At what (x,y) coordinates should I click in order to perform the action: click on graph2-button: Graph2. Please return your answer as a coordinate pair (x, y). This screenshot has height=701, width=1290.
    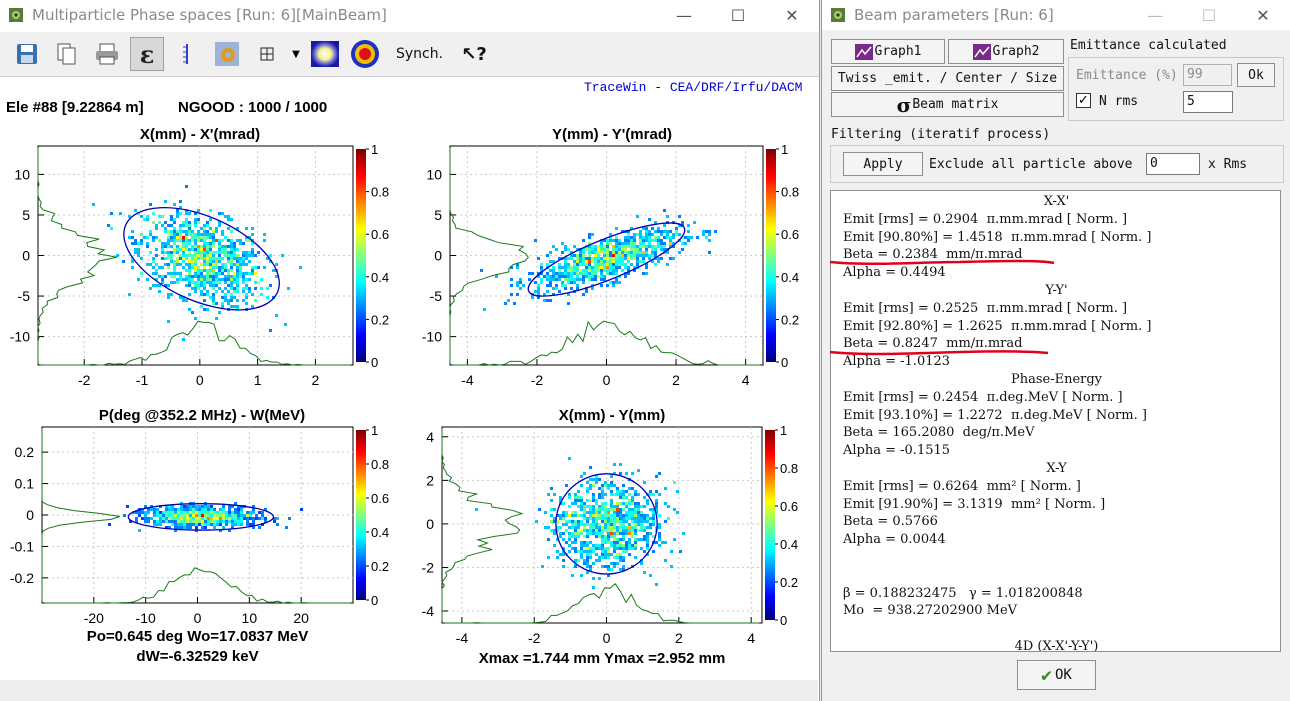
    Looking at the image, I should click on (1006, 51).